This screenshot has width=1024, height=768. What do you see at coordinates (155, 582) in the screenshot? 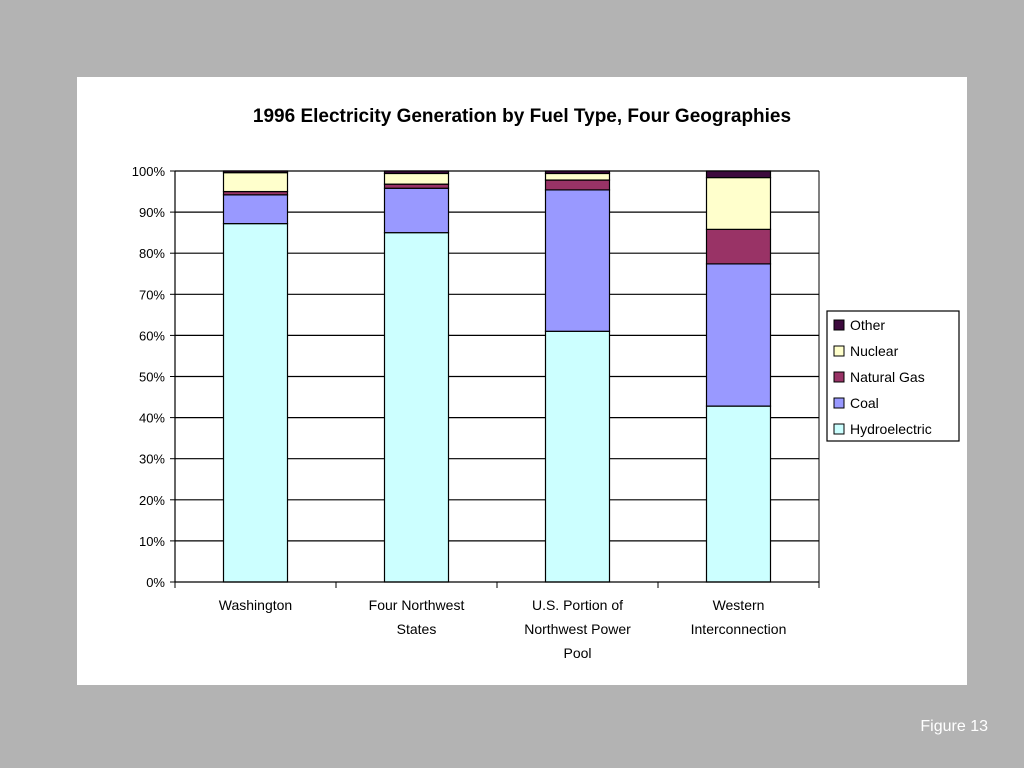
I see `y-tick-label: 0%` at bounding box center [155, 582].